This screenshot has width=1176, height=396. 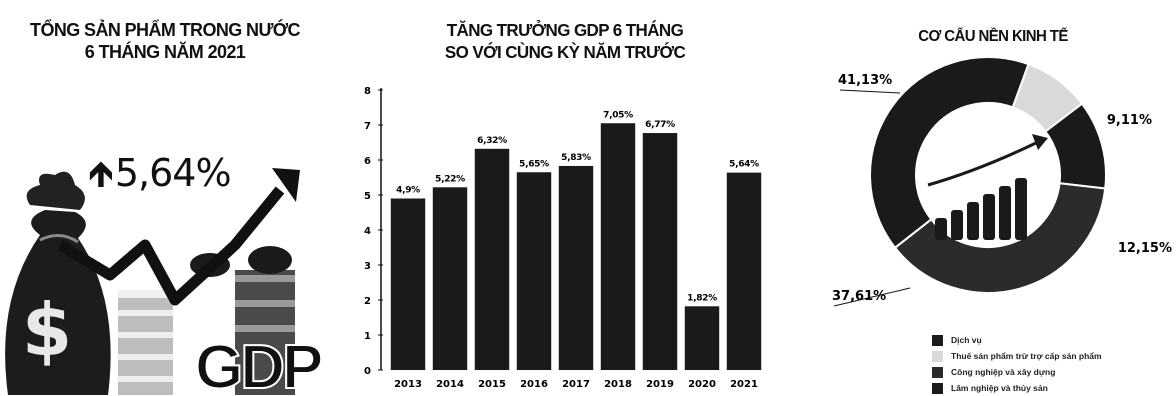 What do you see at coordinates (744, 271) in the screenshot?
I see `bar-2021` at bounding box center [744, 271].